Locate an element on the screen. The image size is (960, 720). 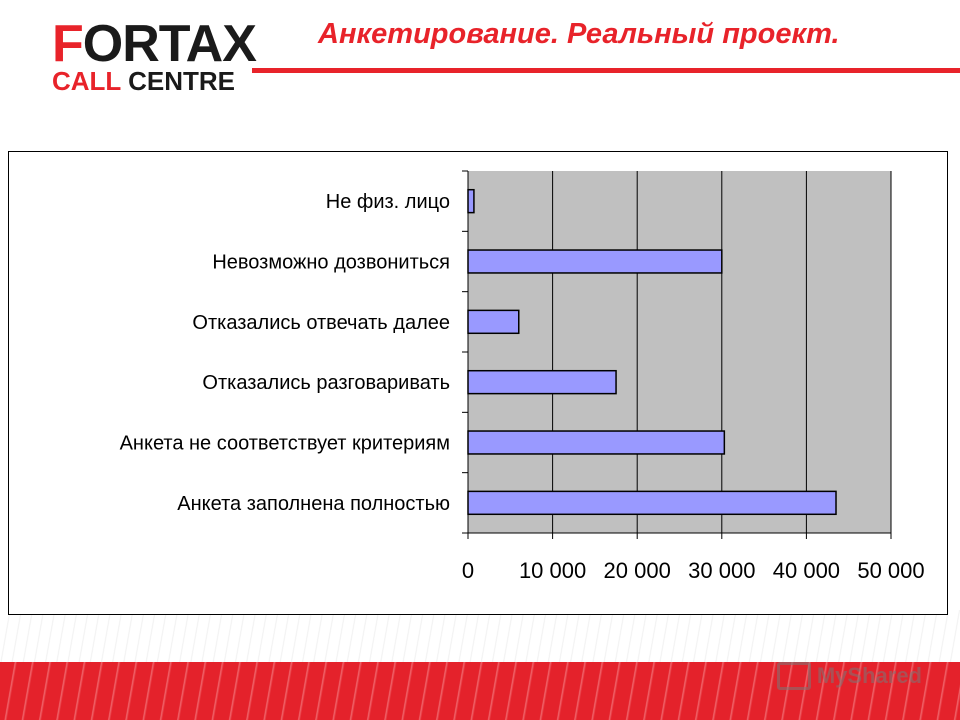
logo-sub-centre: CENTRE is located at coordinates (177, 81).